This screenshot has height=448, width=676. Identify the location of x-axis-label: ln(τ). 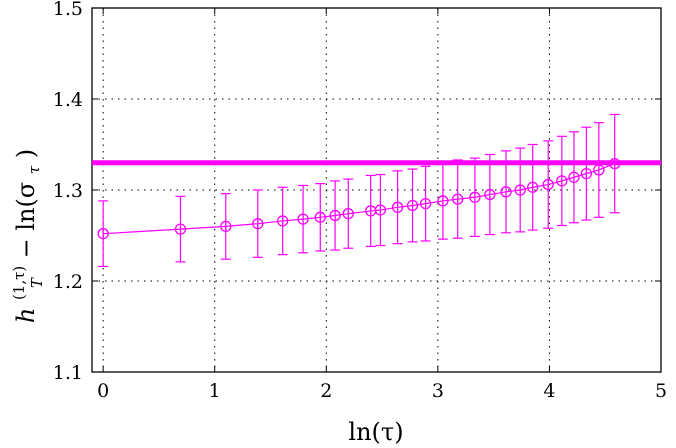
(375, 432).